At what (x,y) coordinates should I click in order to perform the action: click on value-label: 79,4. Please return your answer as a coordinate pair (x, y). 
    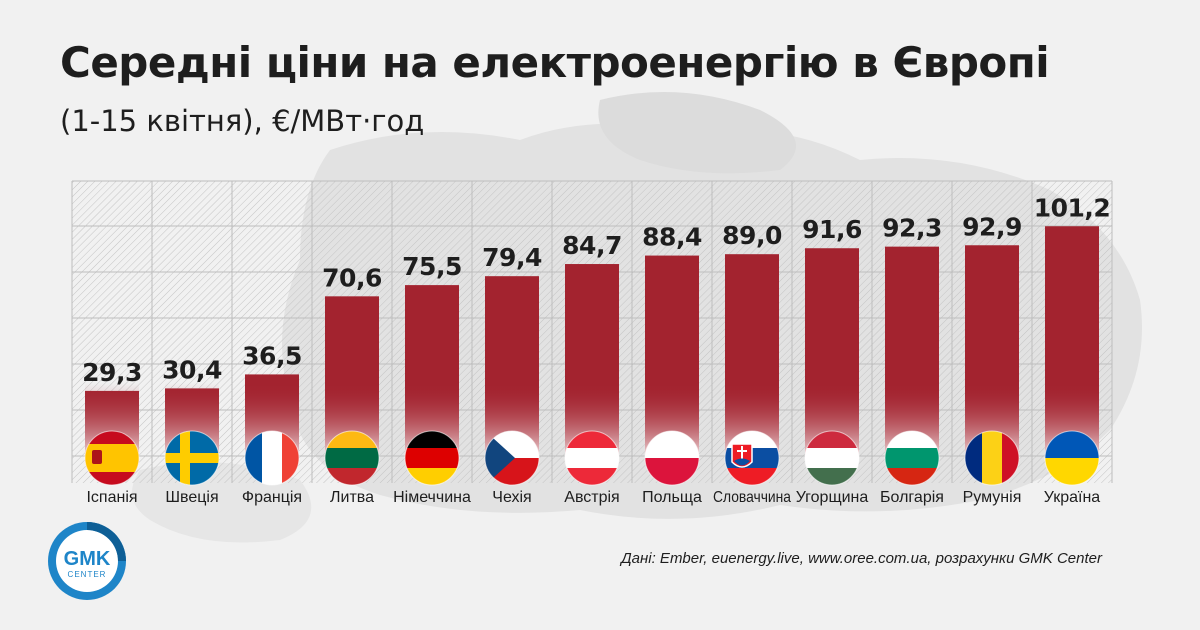
    Looking at the image, I should click on (512, 257).